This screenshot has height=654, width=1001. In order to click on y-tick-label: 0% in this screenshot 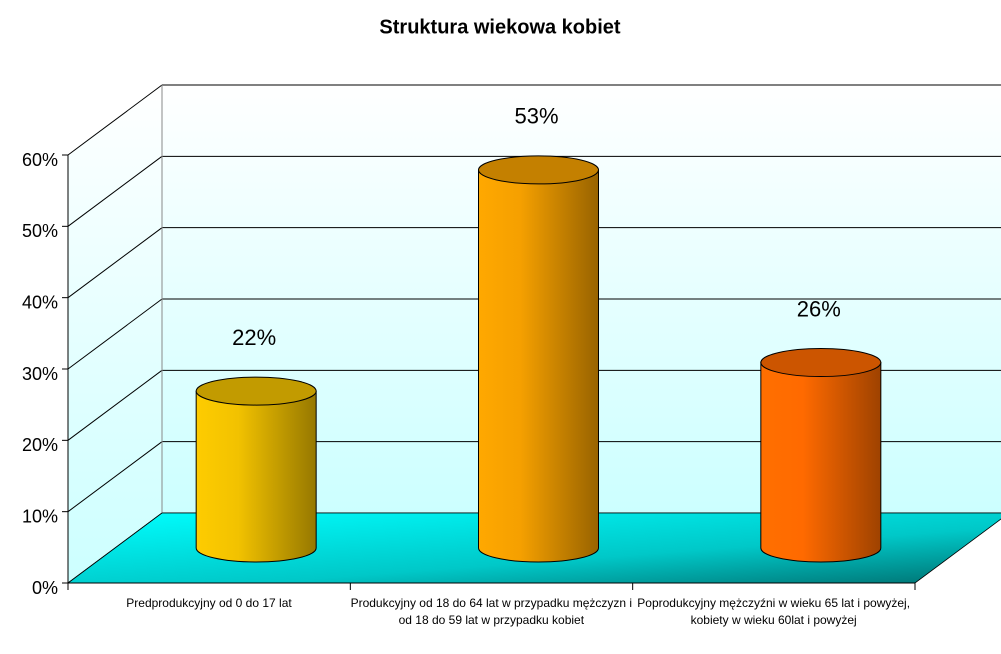, I will do `click(45, 588)`.